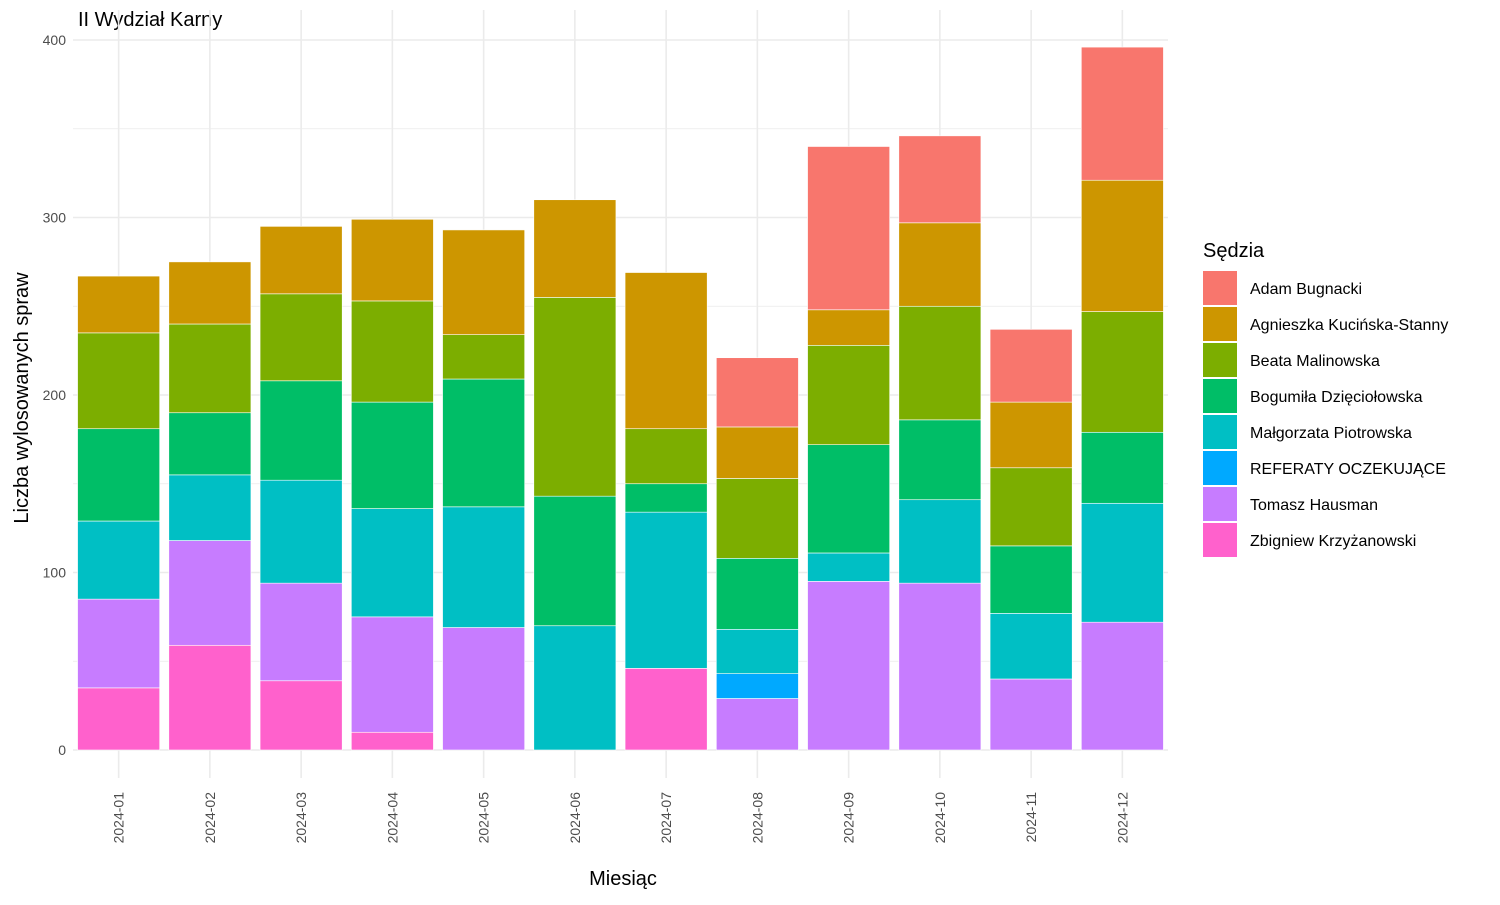  I want to click on x-tick-label: 2024-08, so click(757, 818).